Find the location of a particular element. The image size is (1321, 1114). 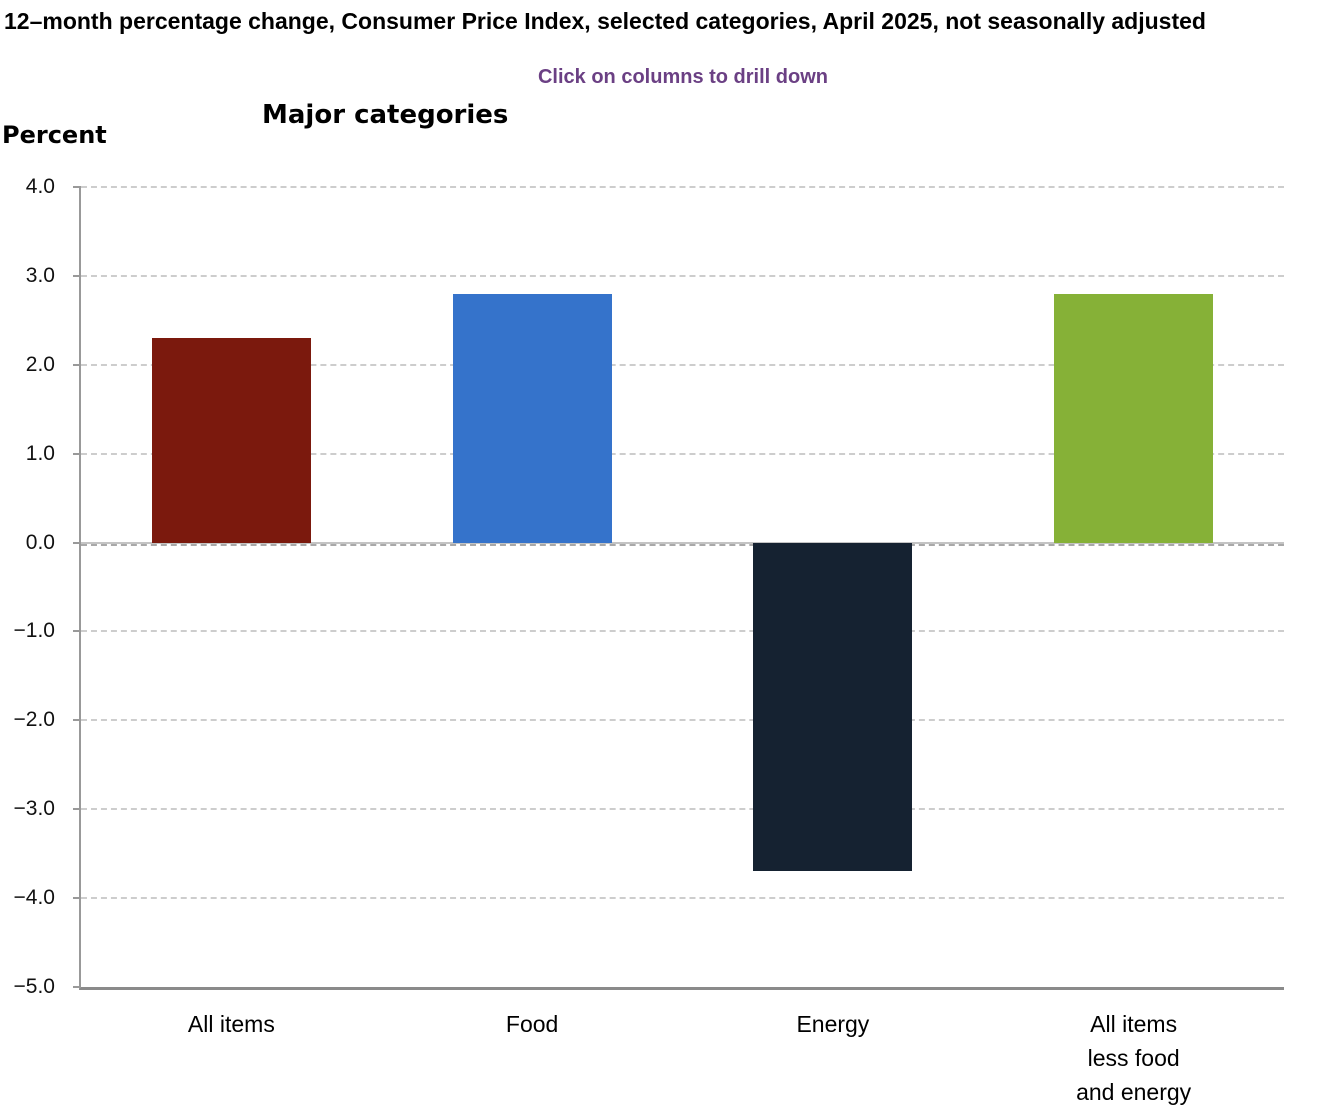

panel-title: Major categories is located at coordinates (385, 115).